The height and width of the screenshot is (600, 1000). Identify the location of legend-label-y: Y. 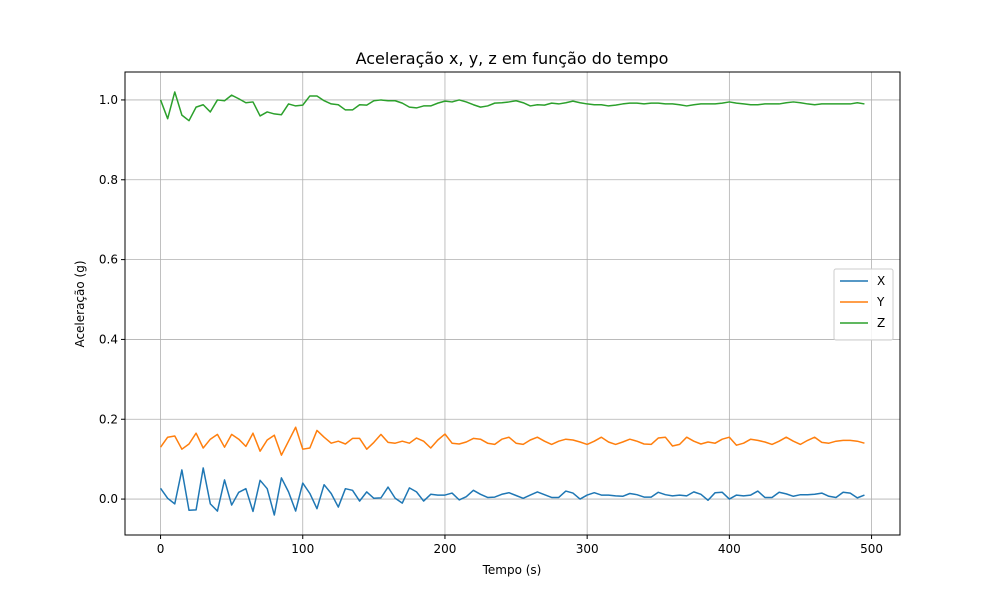
(880, 302).